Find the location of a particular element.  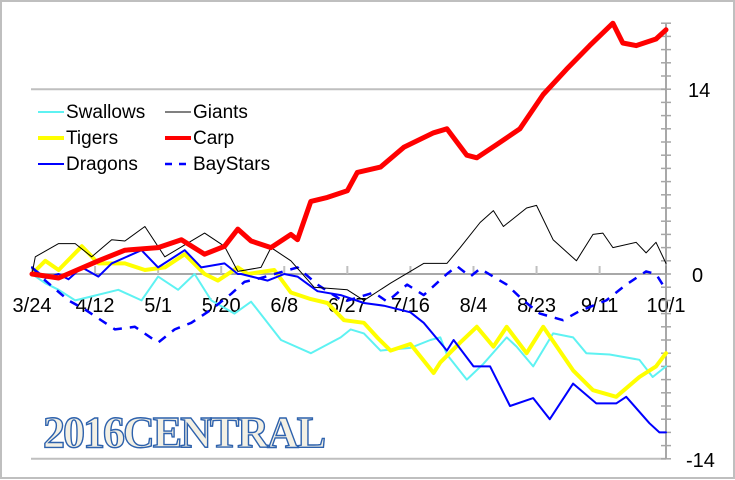

x-tick-label: 8/23 is located at coordinates (536, 306).